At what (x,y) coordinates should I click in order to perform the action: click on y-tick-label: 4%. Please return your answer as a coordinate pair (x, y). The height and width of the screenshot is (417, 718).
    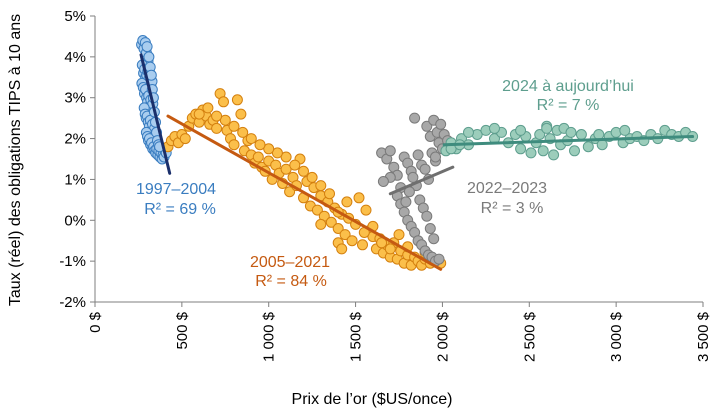
    Looking at the image, I should click on (75, 57).